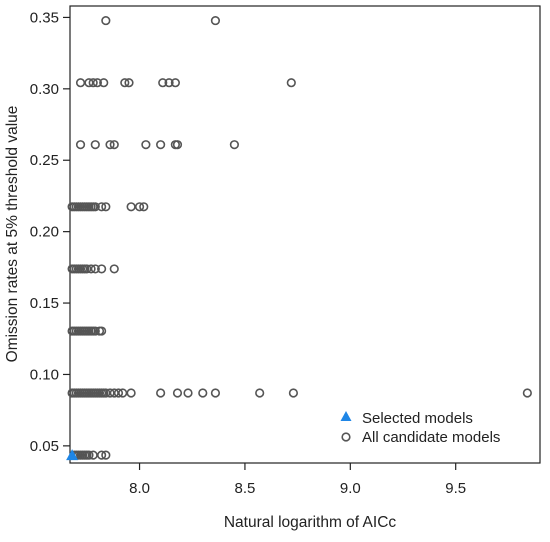  Describe the element at coordinates (346, 416) in the screenshot. I see `legend-selected-marker` at that location.